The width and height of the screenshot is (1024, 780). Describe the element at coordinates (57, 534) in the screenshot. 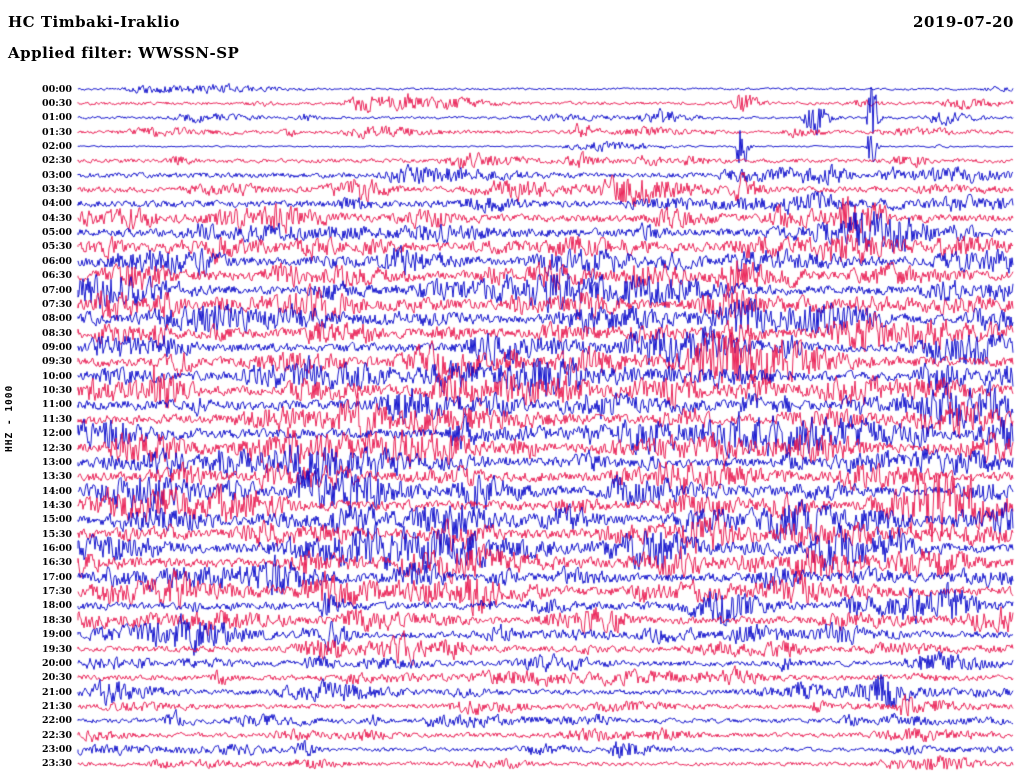

I see `time-label: 15:30` at that location.